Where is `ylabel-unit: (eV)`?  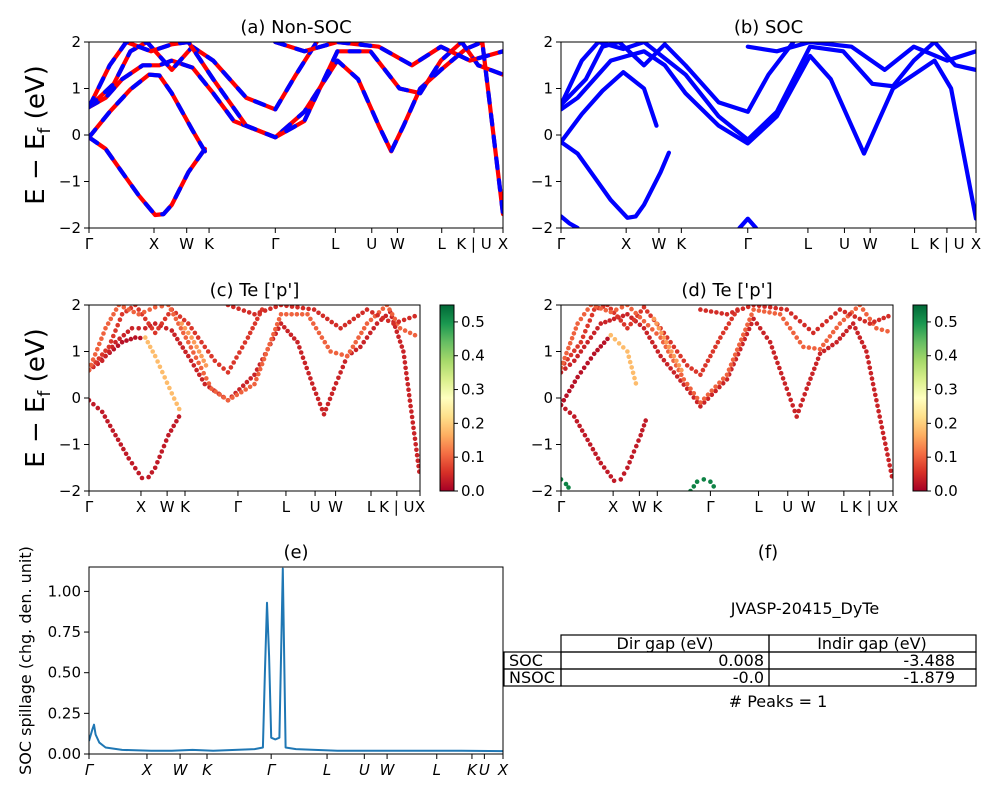
ylabel-unit: (eV) is located at coordinates (36, 359).